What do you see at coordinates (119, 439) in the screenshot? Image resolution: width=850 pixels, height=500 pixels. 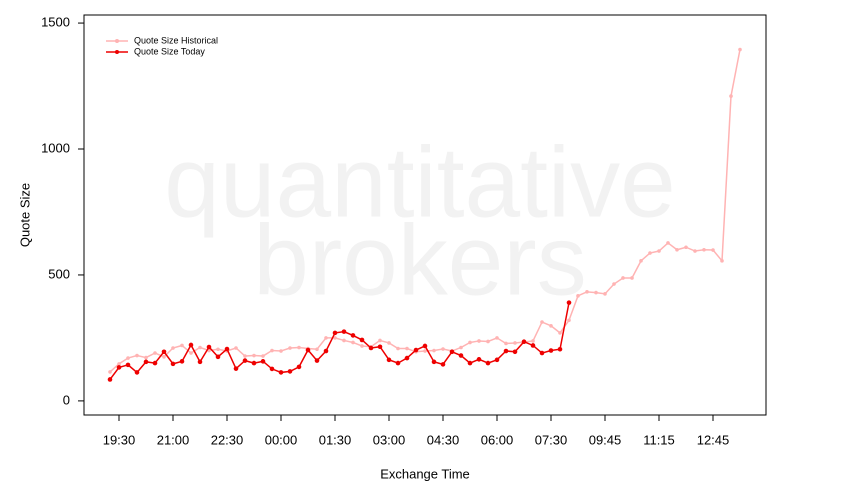 I see `x-tick-label: 19:30` at bounding box center [119, 439].